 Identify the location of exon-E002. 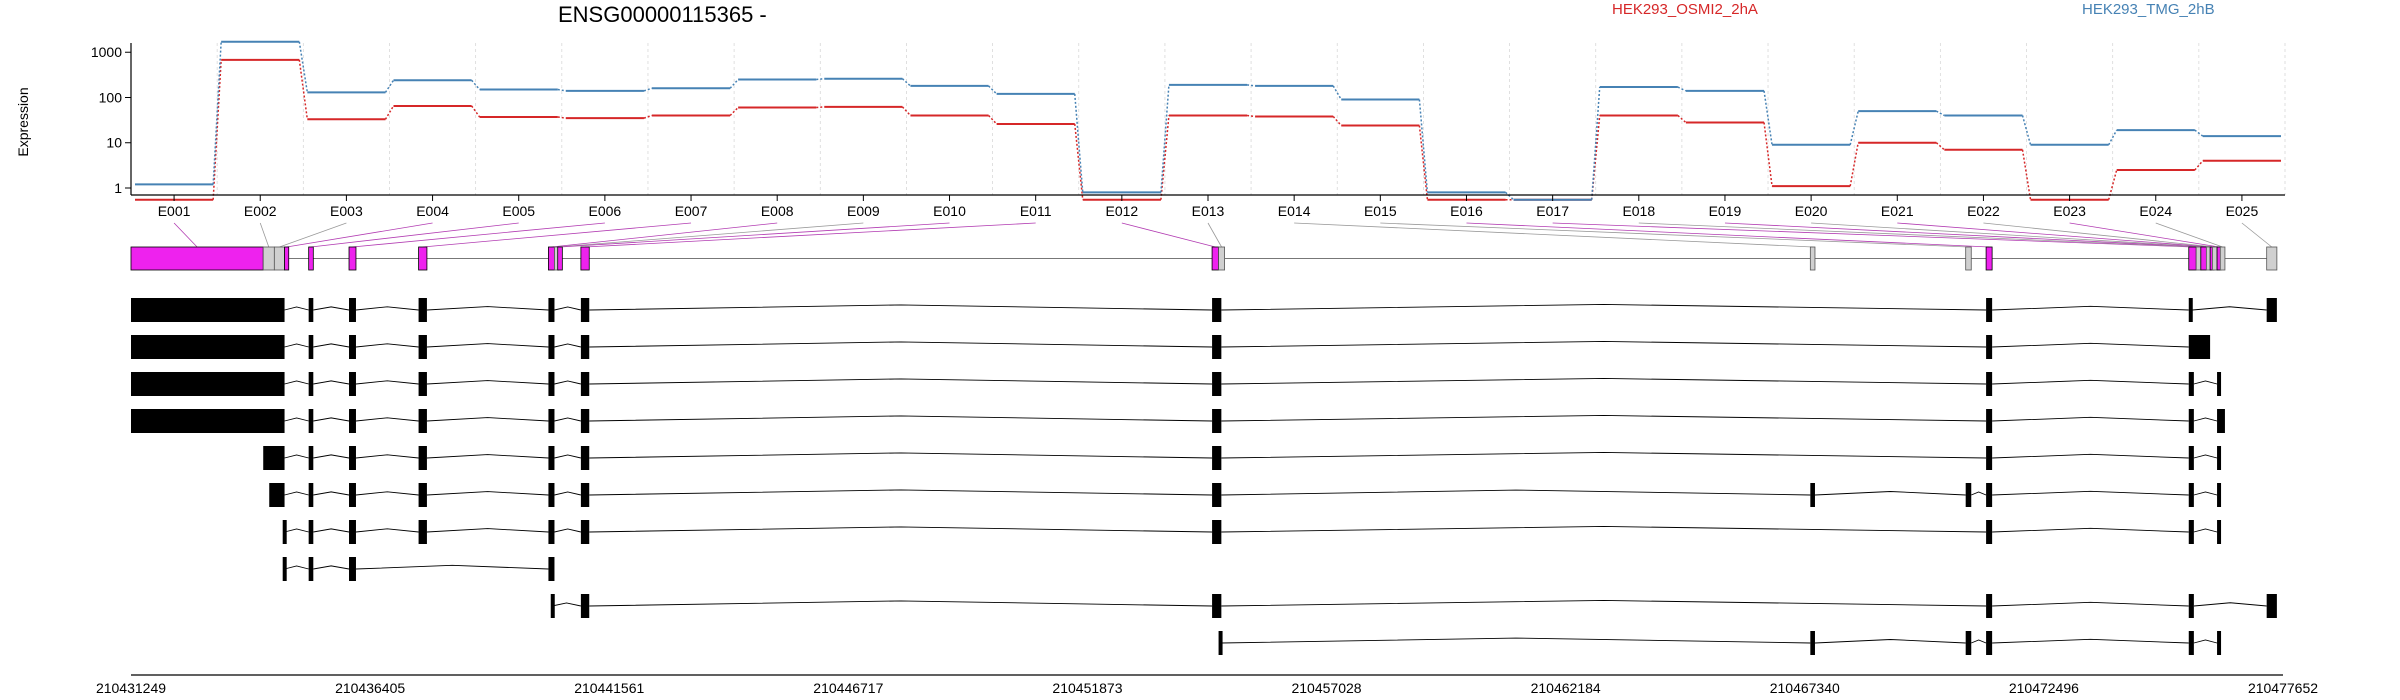
(268, 258).